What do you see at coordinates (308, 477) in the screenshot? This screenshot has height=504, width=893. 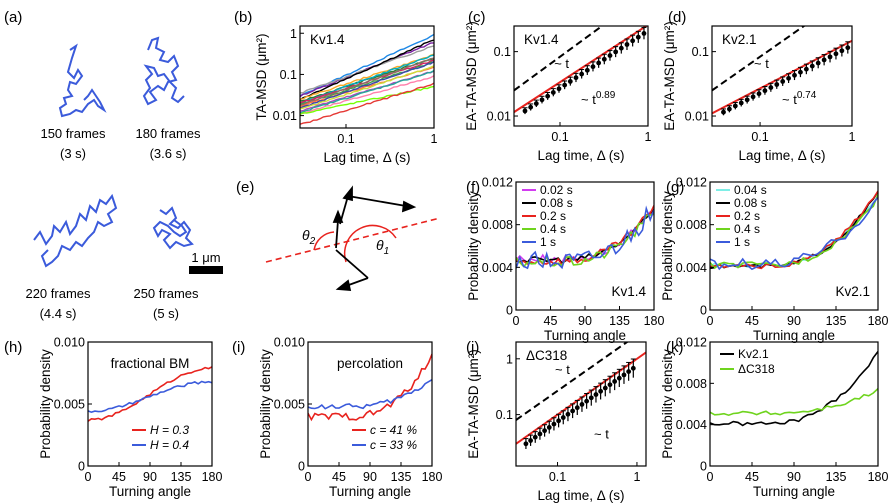 I see `xtick-label-i-0: 0` at bounding box center [308, 477].